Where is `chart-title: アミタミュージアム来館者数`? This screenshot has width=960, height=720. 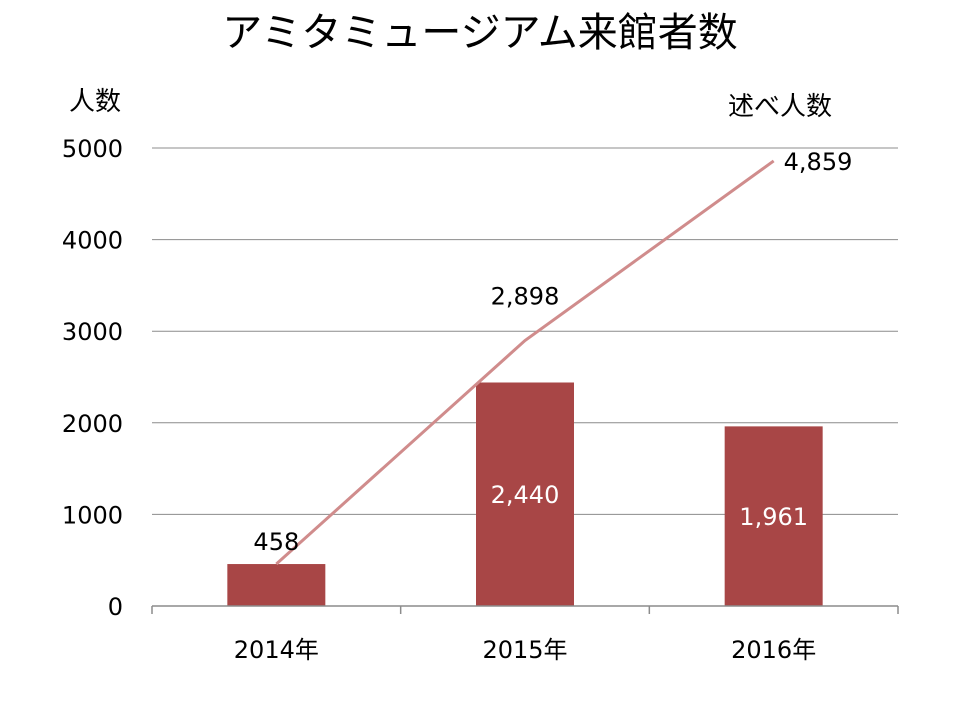
chart-title: アミタミュージアム来館者数 is located at coordinates (480, 33).